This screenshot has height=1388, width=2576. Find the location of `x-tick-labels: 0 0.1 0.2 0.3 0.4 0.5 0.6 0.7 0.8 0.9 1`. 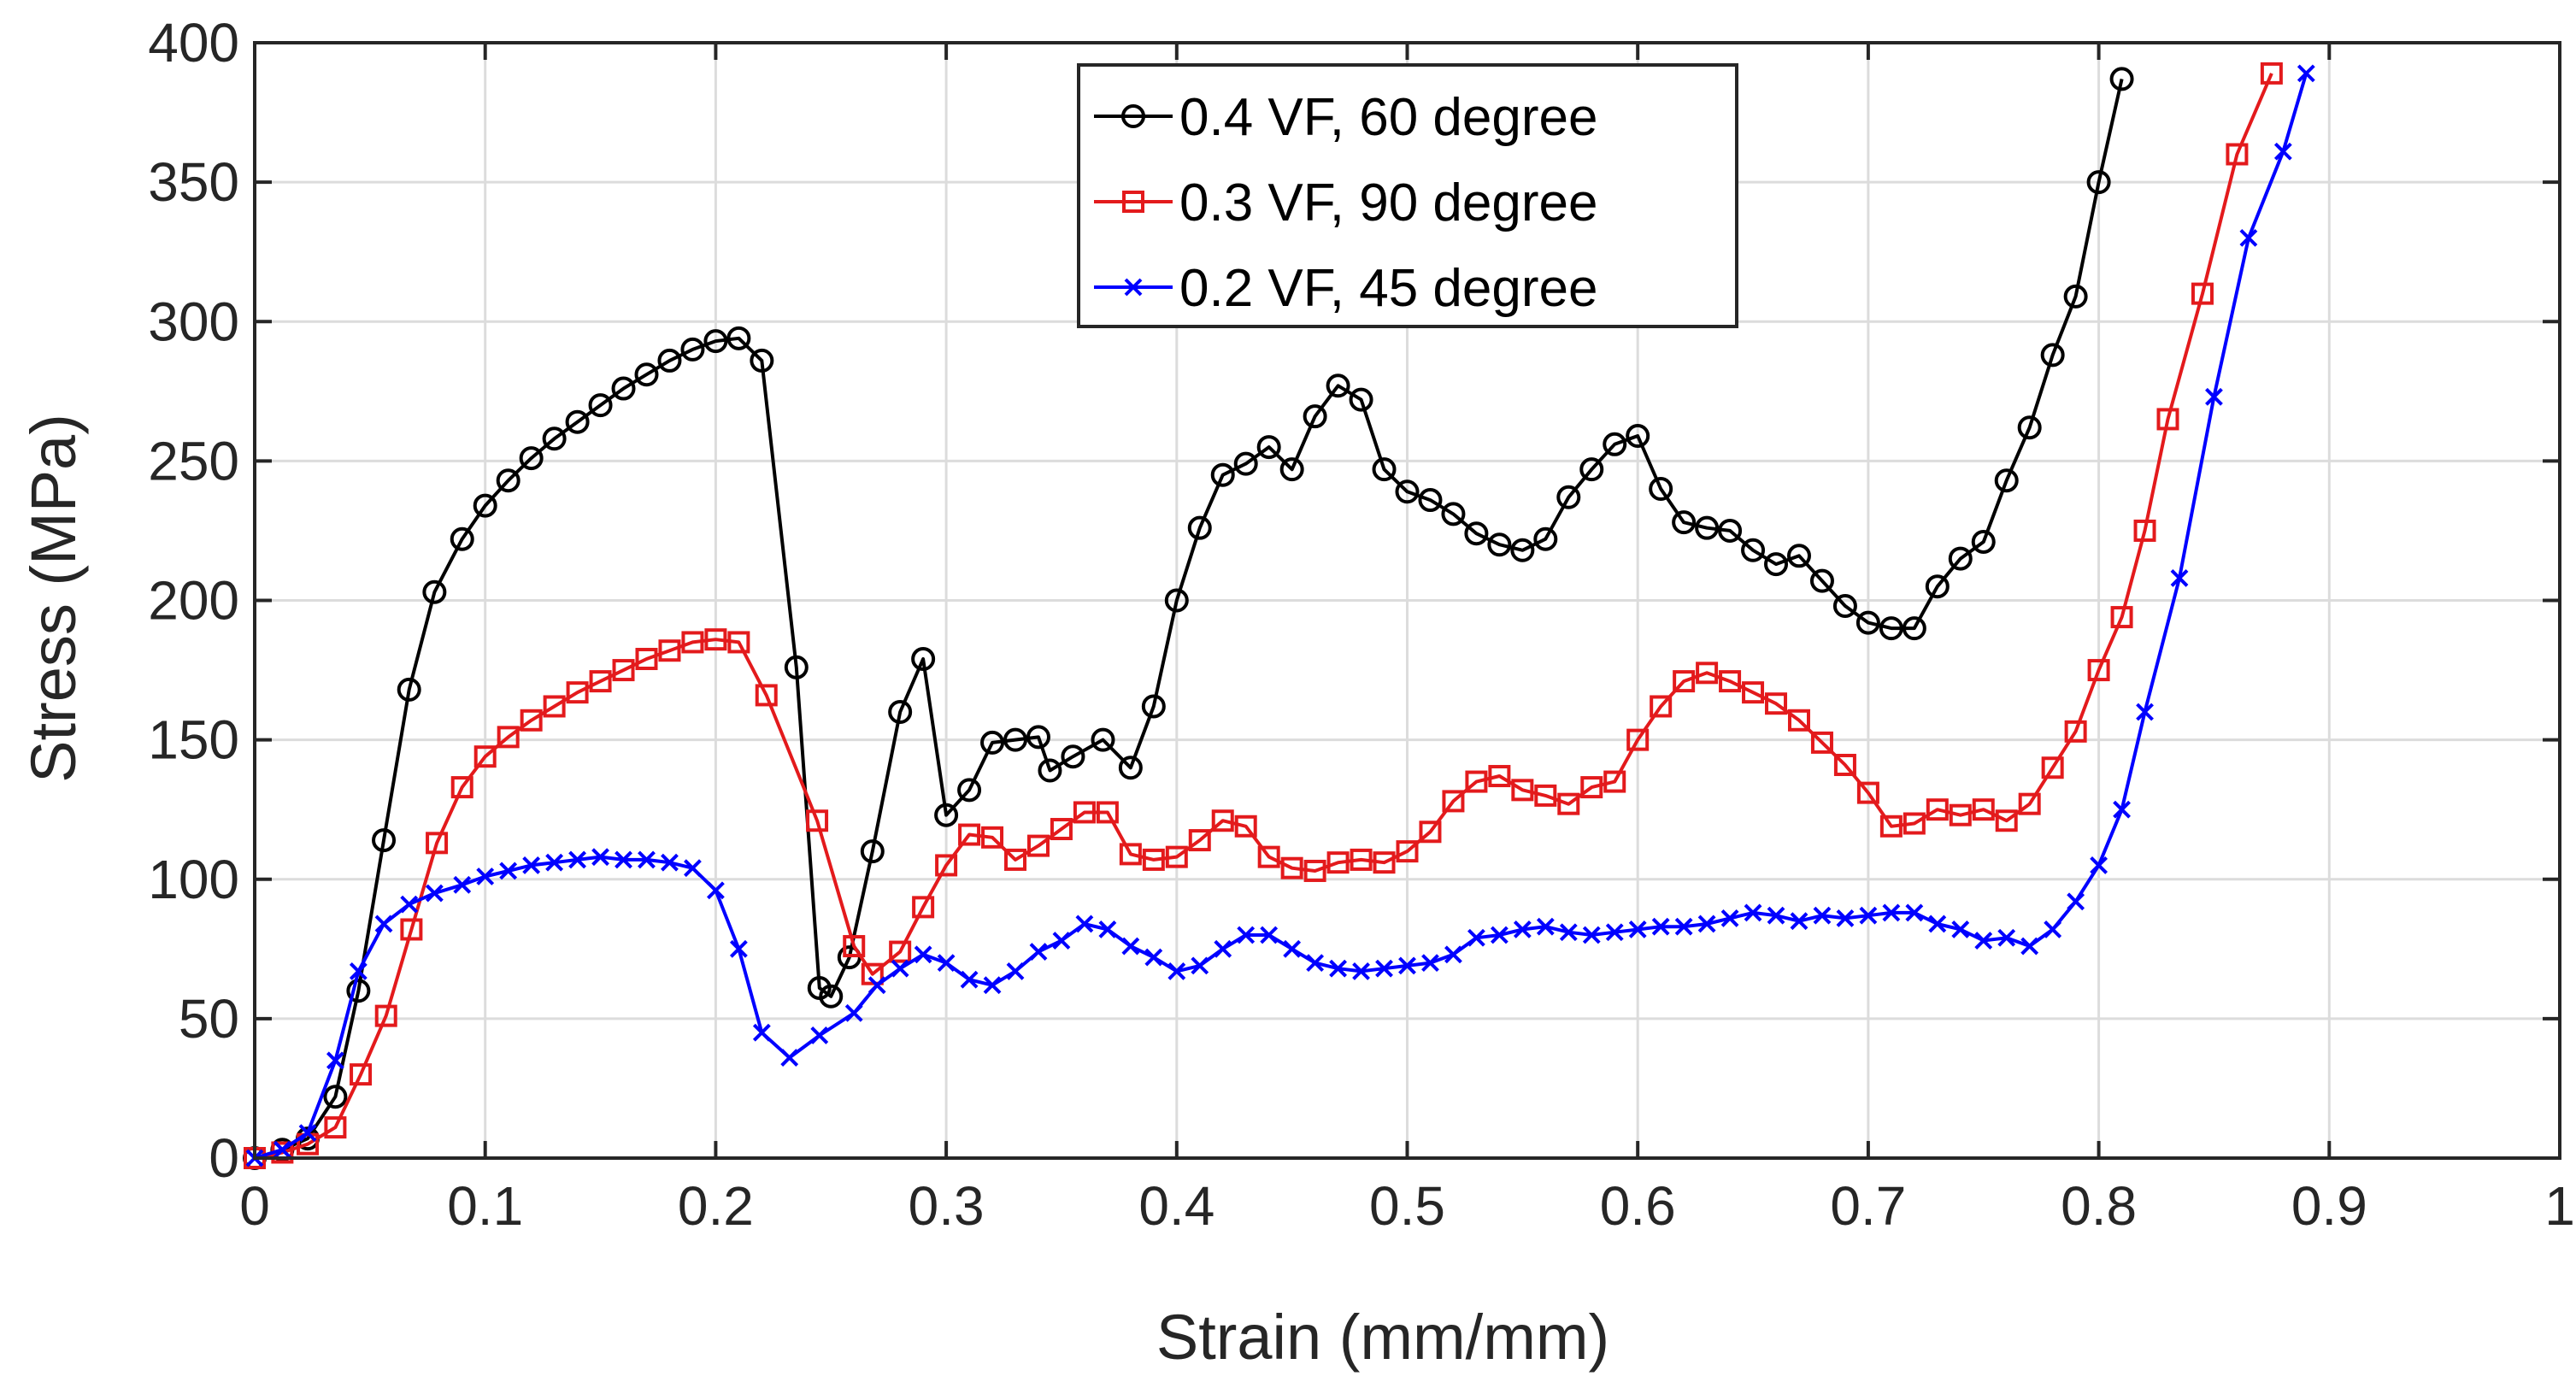

x-tick-labels: 0 0.1 0.2 0.3 0.4 0.5 0.6 0.7 0.8 0.9 1 is located at coordinates (1407, 1206).